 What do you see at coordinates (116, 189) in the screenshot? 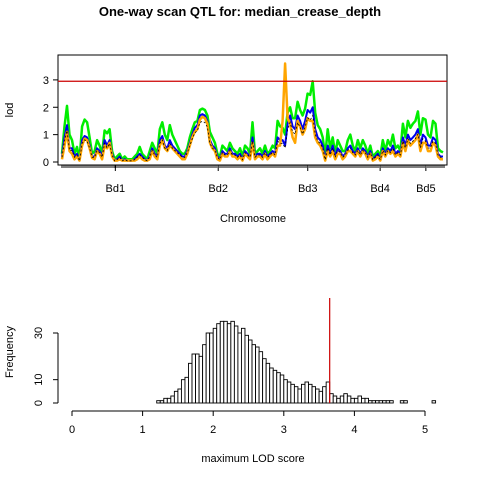
I see `chromosome-label: Bd1` at bounding box center [116, 189].